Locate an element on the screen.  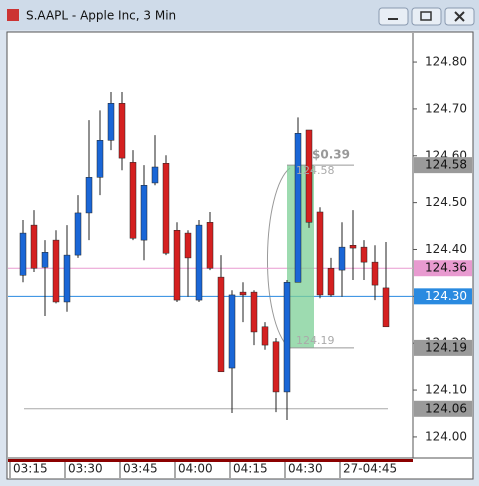
restore-icon is located at coordinates (426, 16).